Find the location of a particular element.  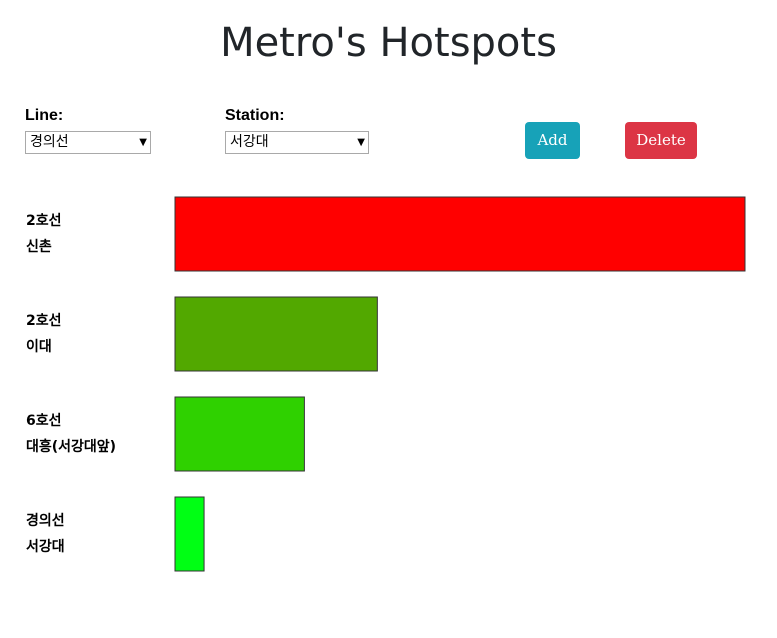

row-label-3: 경의선 서강대 is located at coordinates (45, 534).